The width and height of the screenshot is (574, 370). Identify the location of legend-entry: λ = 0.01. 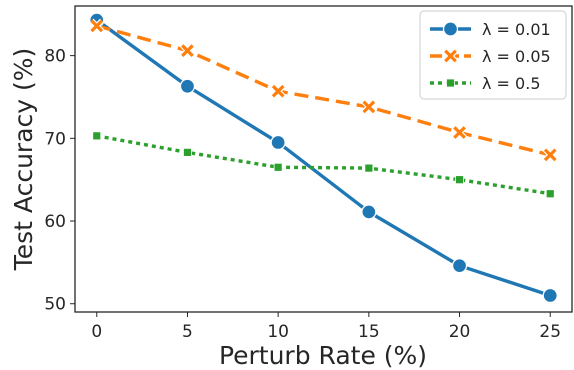
(490, 29).